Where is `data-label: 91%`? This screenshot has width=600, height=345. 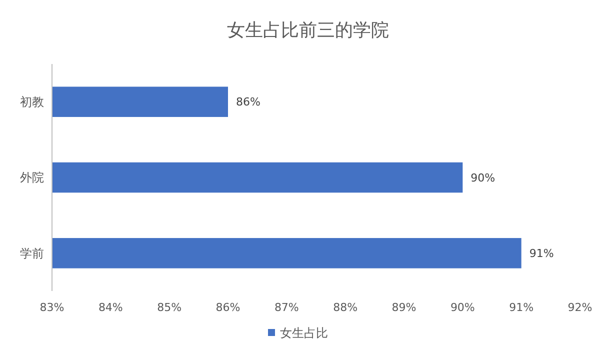
data-label: 91% is located at coordinates (541, 253).